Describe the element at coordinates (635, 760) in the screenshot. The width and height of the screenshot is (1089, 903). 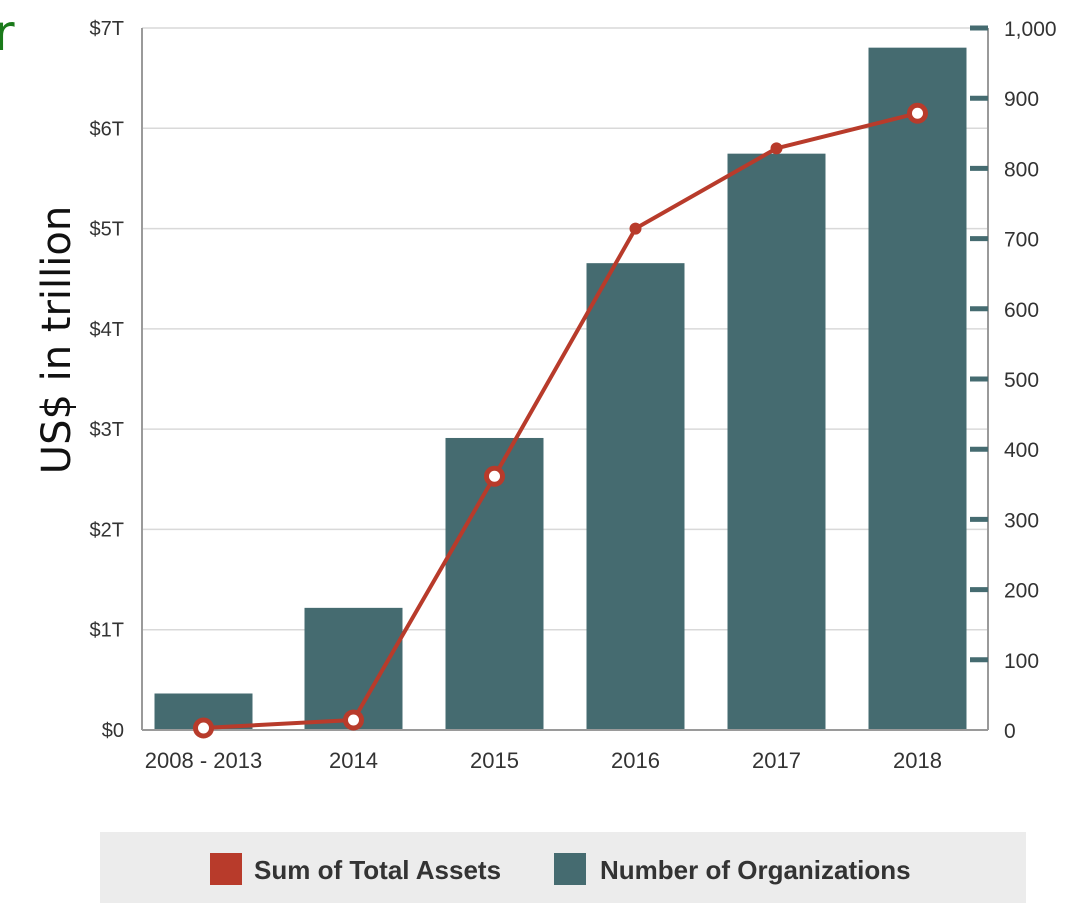
I see `x-tick-label: 2016` at that location.